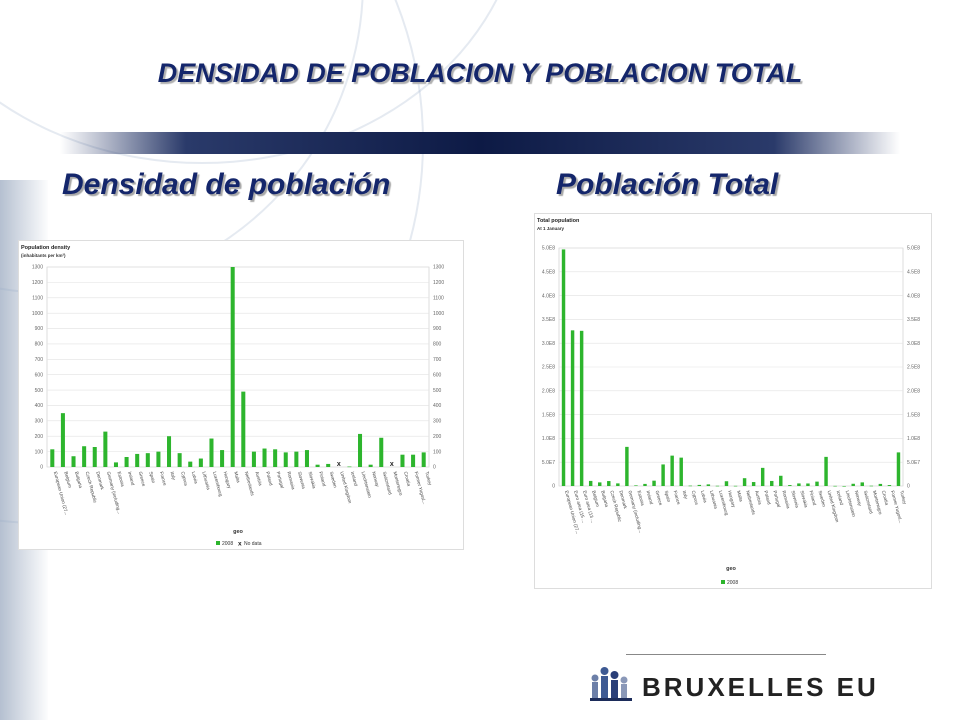 Image resolution: width=960 pixels, height=720 pixels. What do you see at coordinates (437, 437) in the screenshot?
I see `y-tick-label-right: 200` at bounding box center [437, 437].